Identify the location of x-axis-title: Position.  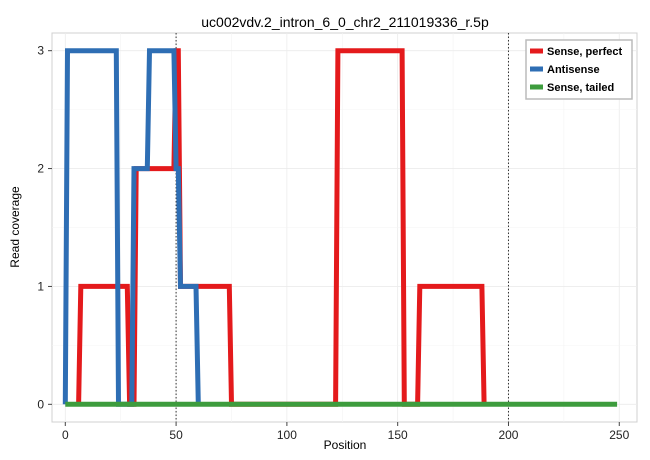
(345, 445).